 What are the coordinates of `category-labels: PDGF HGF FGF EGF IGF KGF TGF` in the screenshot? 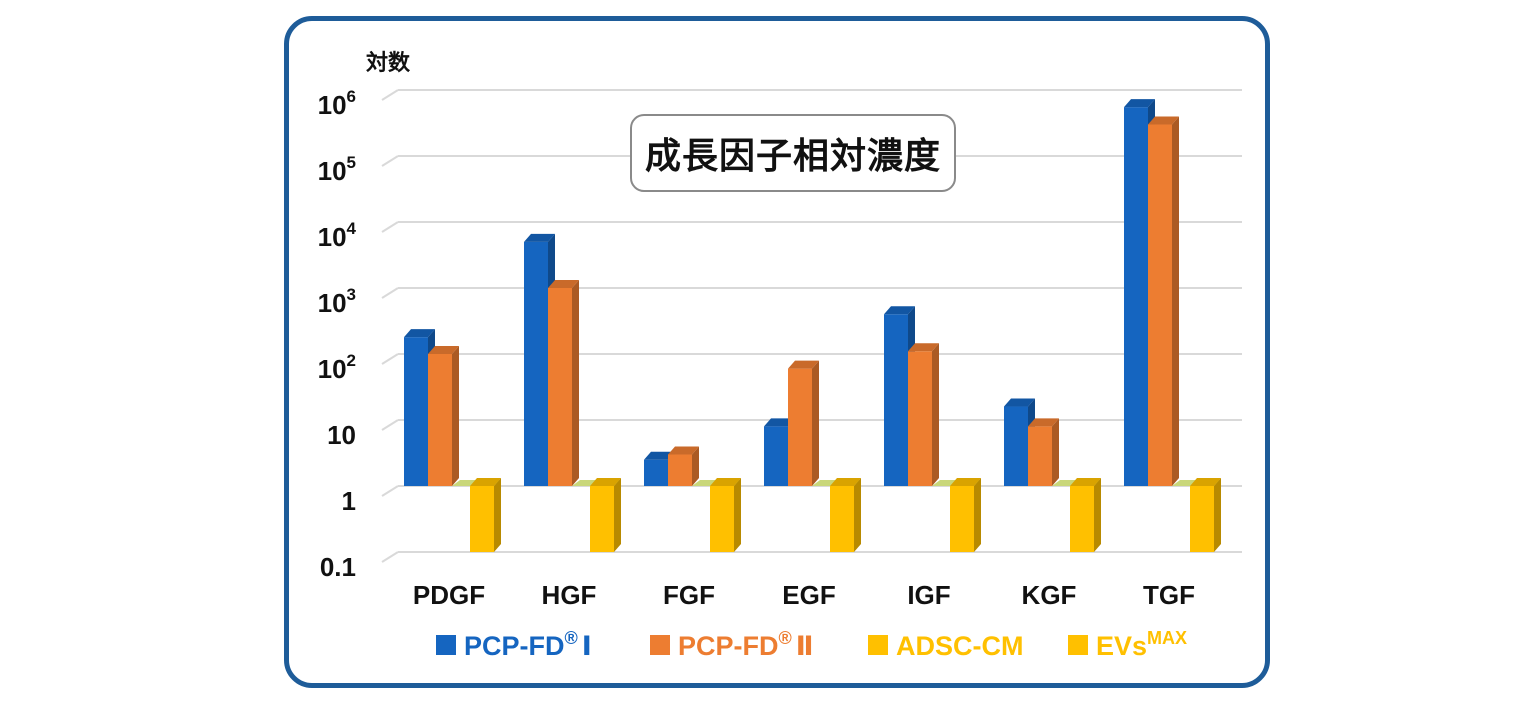 It's located at (804, 595).